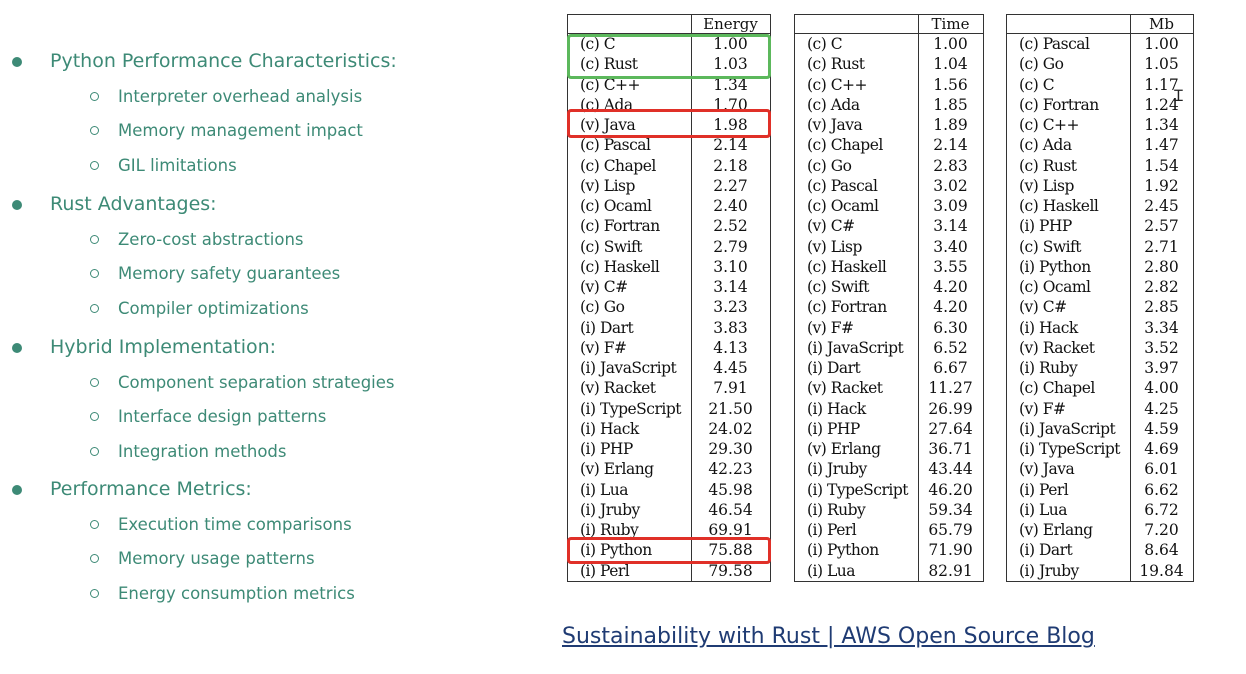  I want to click on table-row: (i) PHP 2.57, so click(1100, 226).